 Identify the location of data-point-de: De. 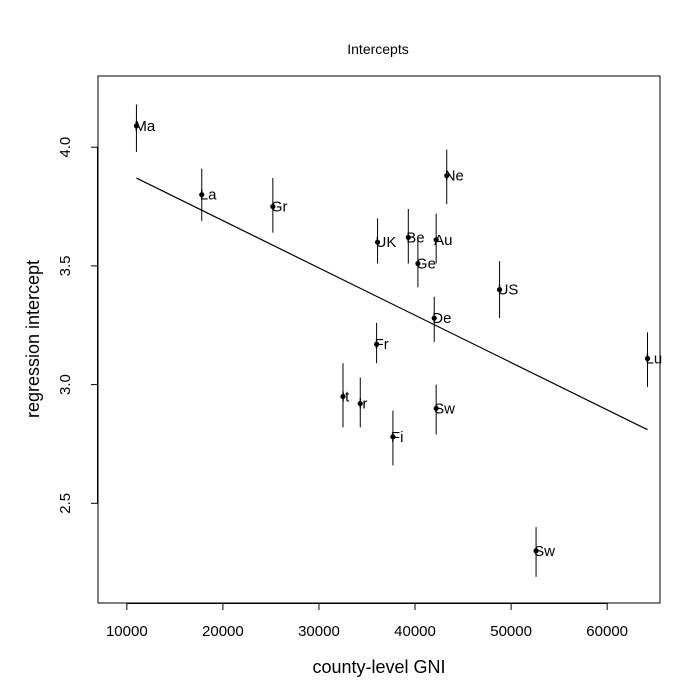
(441, 319).